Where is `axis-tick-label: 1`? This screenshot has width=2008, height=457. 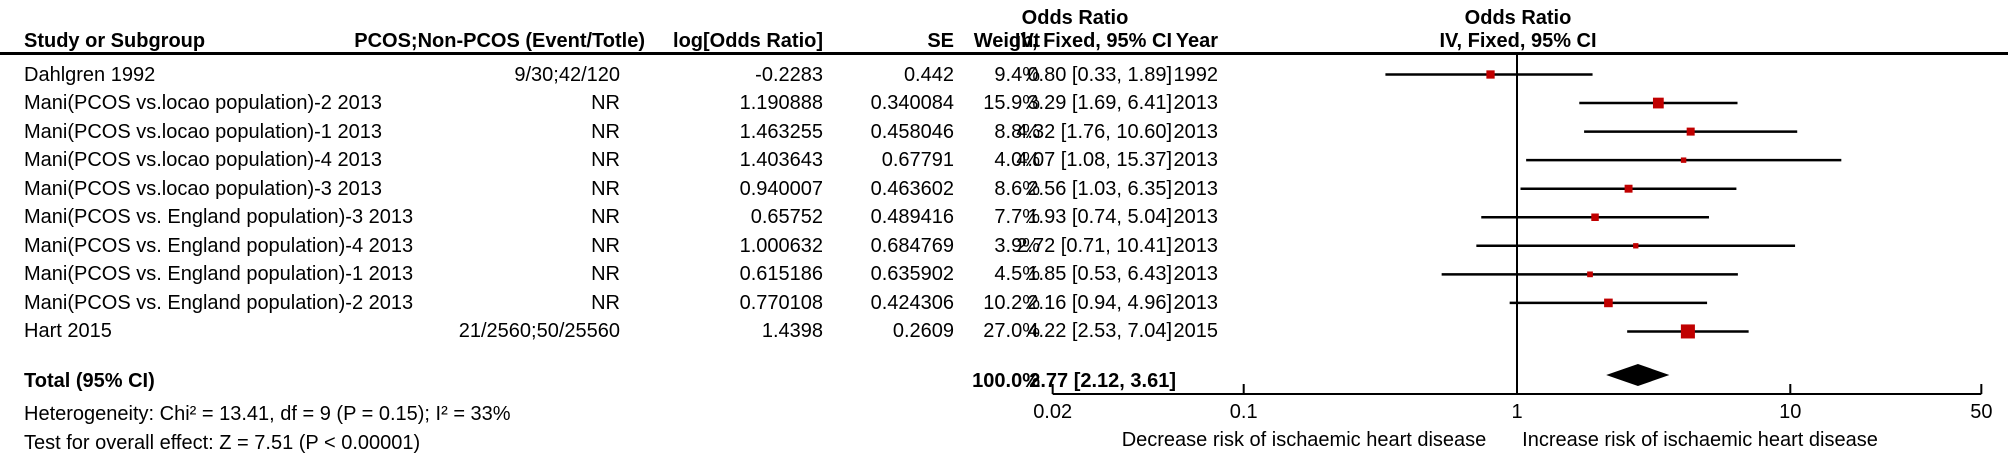
axis-tick-label: 1 is located at coordinates (1517, 412).